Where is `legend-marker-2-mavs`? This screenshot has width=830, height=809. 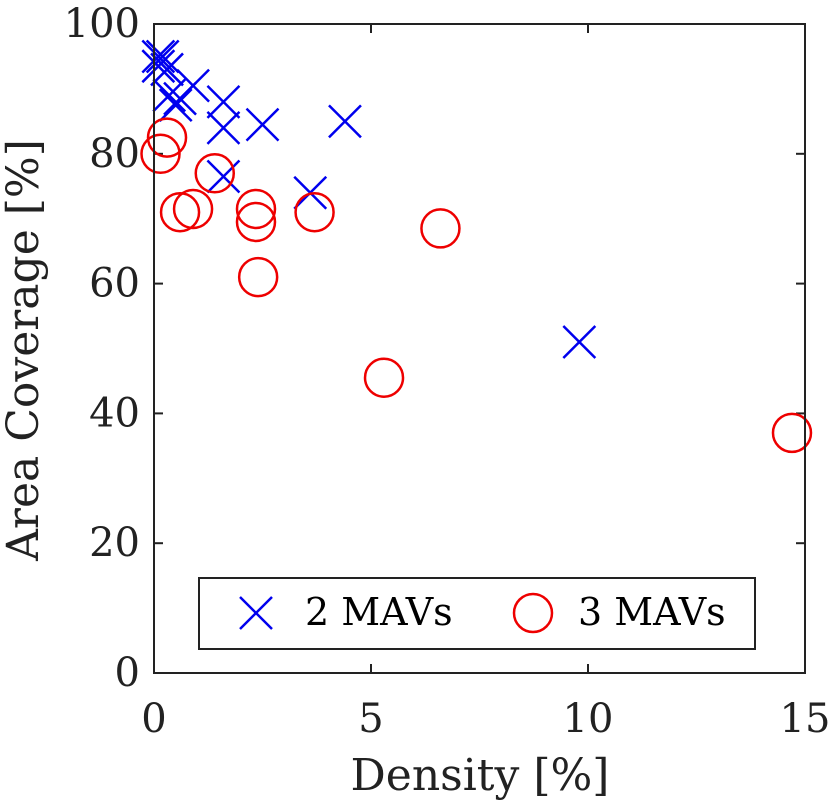
legend-marker-2-mavs is located at coordinates (256, 613).